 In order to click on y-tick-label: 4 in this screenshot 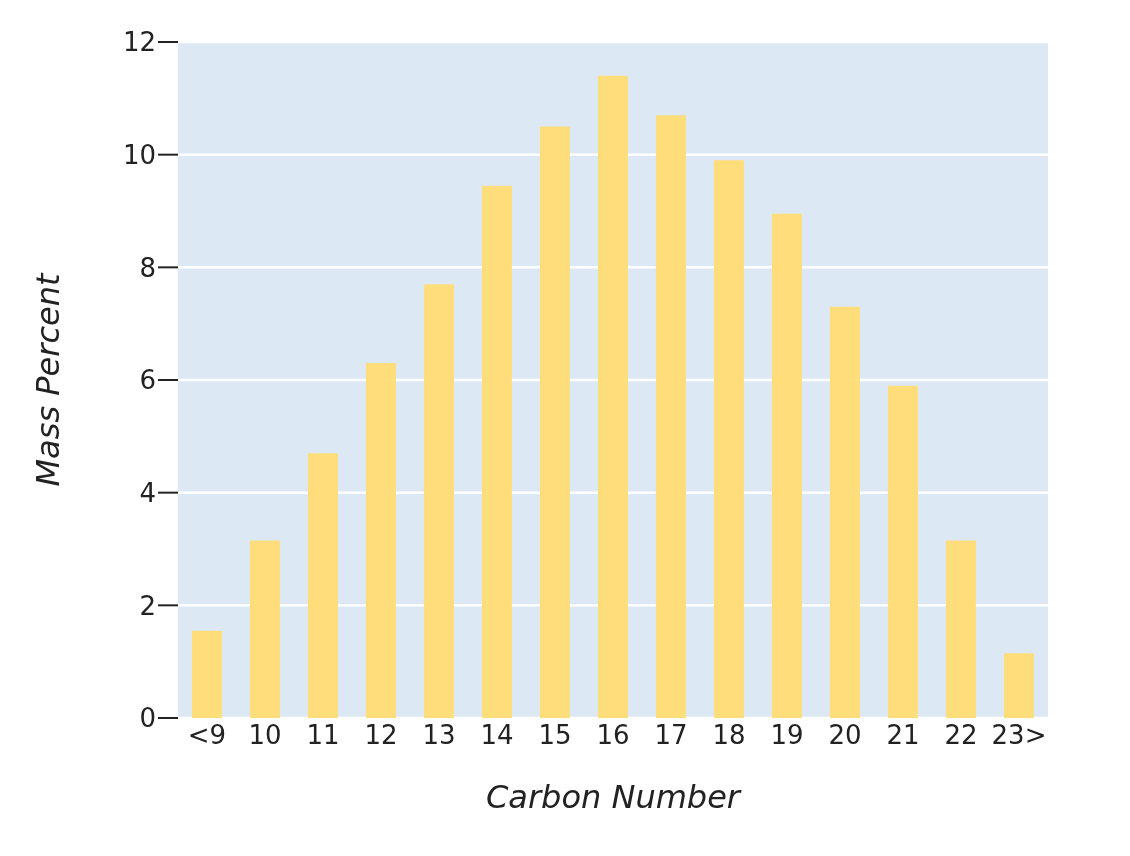, I will do `click(147, 492)`.